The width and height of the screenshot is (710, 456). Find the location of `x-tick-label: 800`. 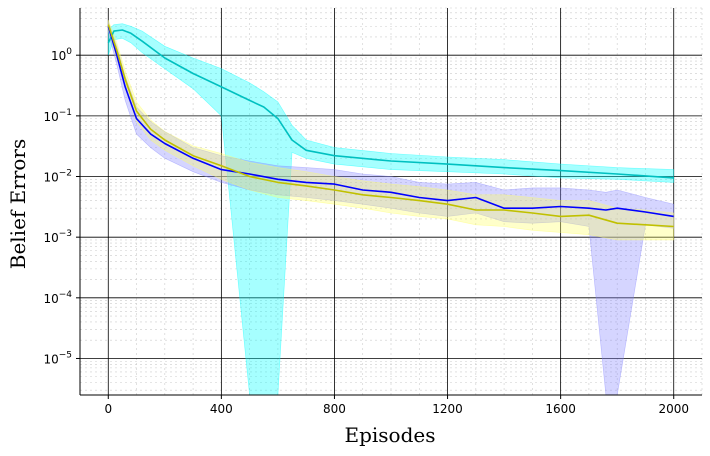

x-tick-label: 800 is located at coordinates (334, 409).